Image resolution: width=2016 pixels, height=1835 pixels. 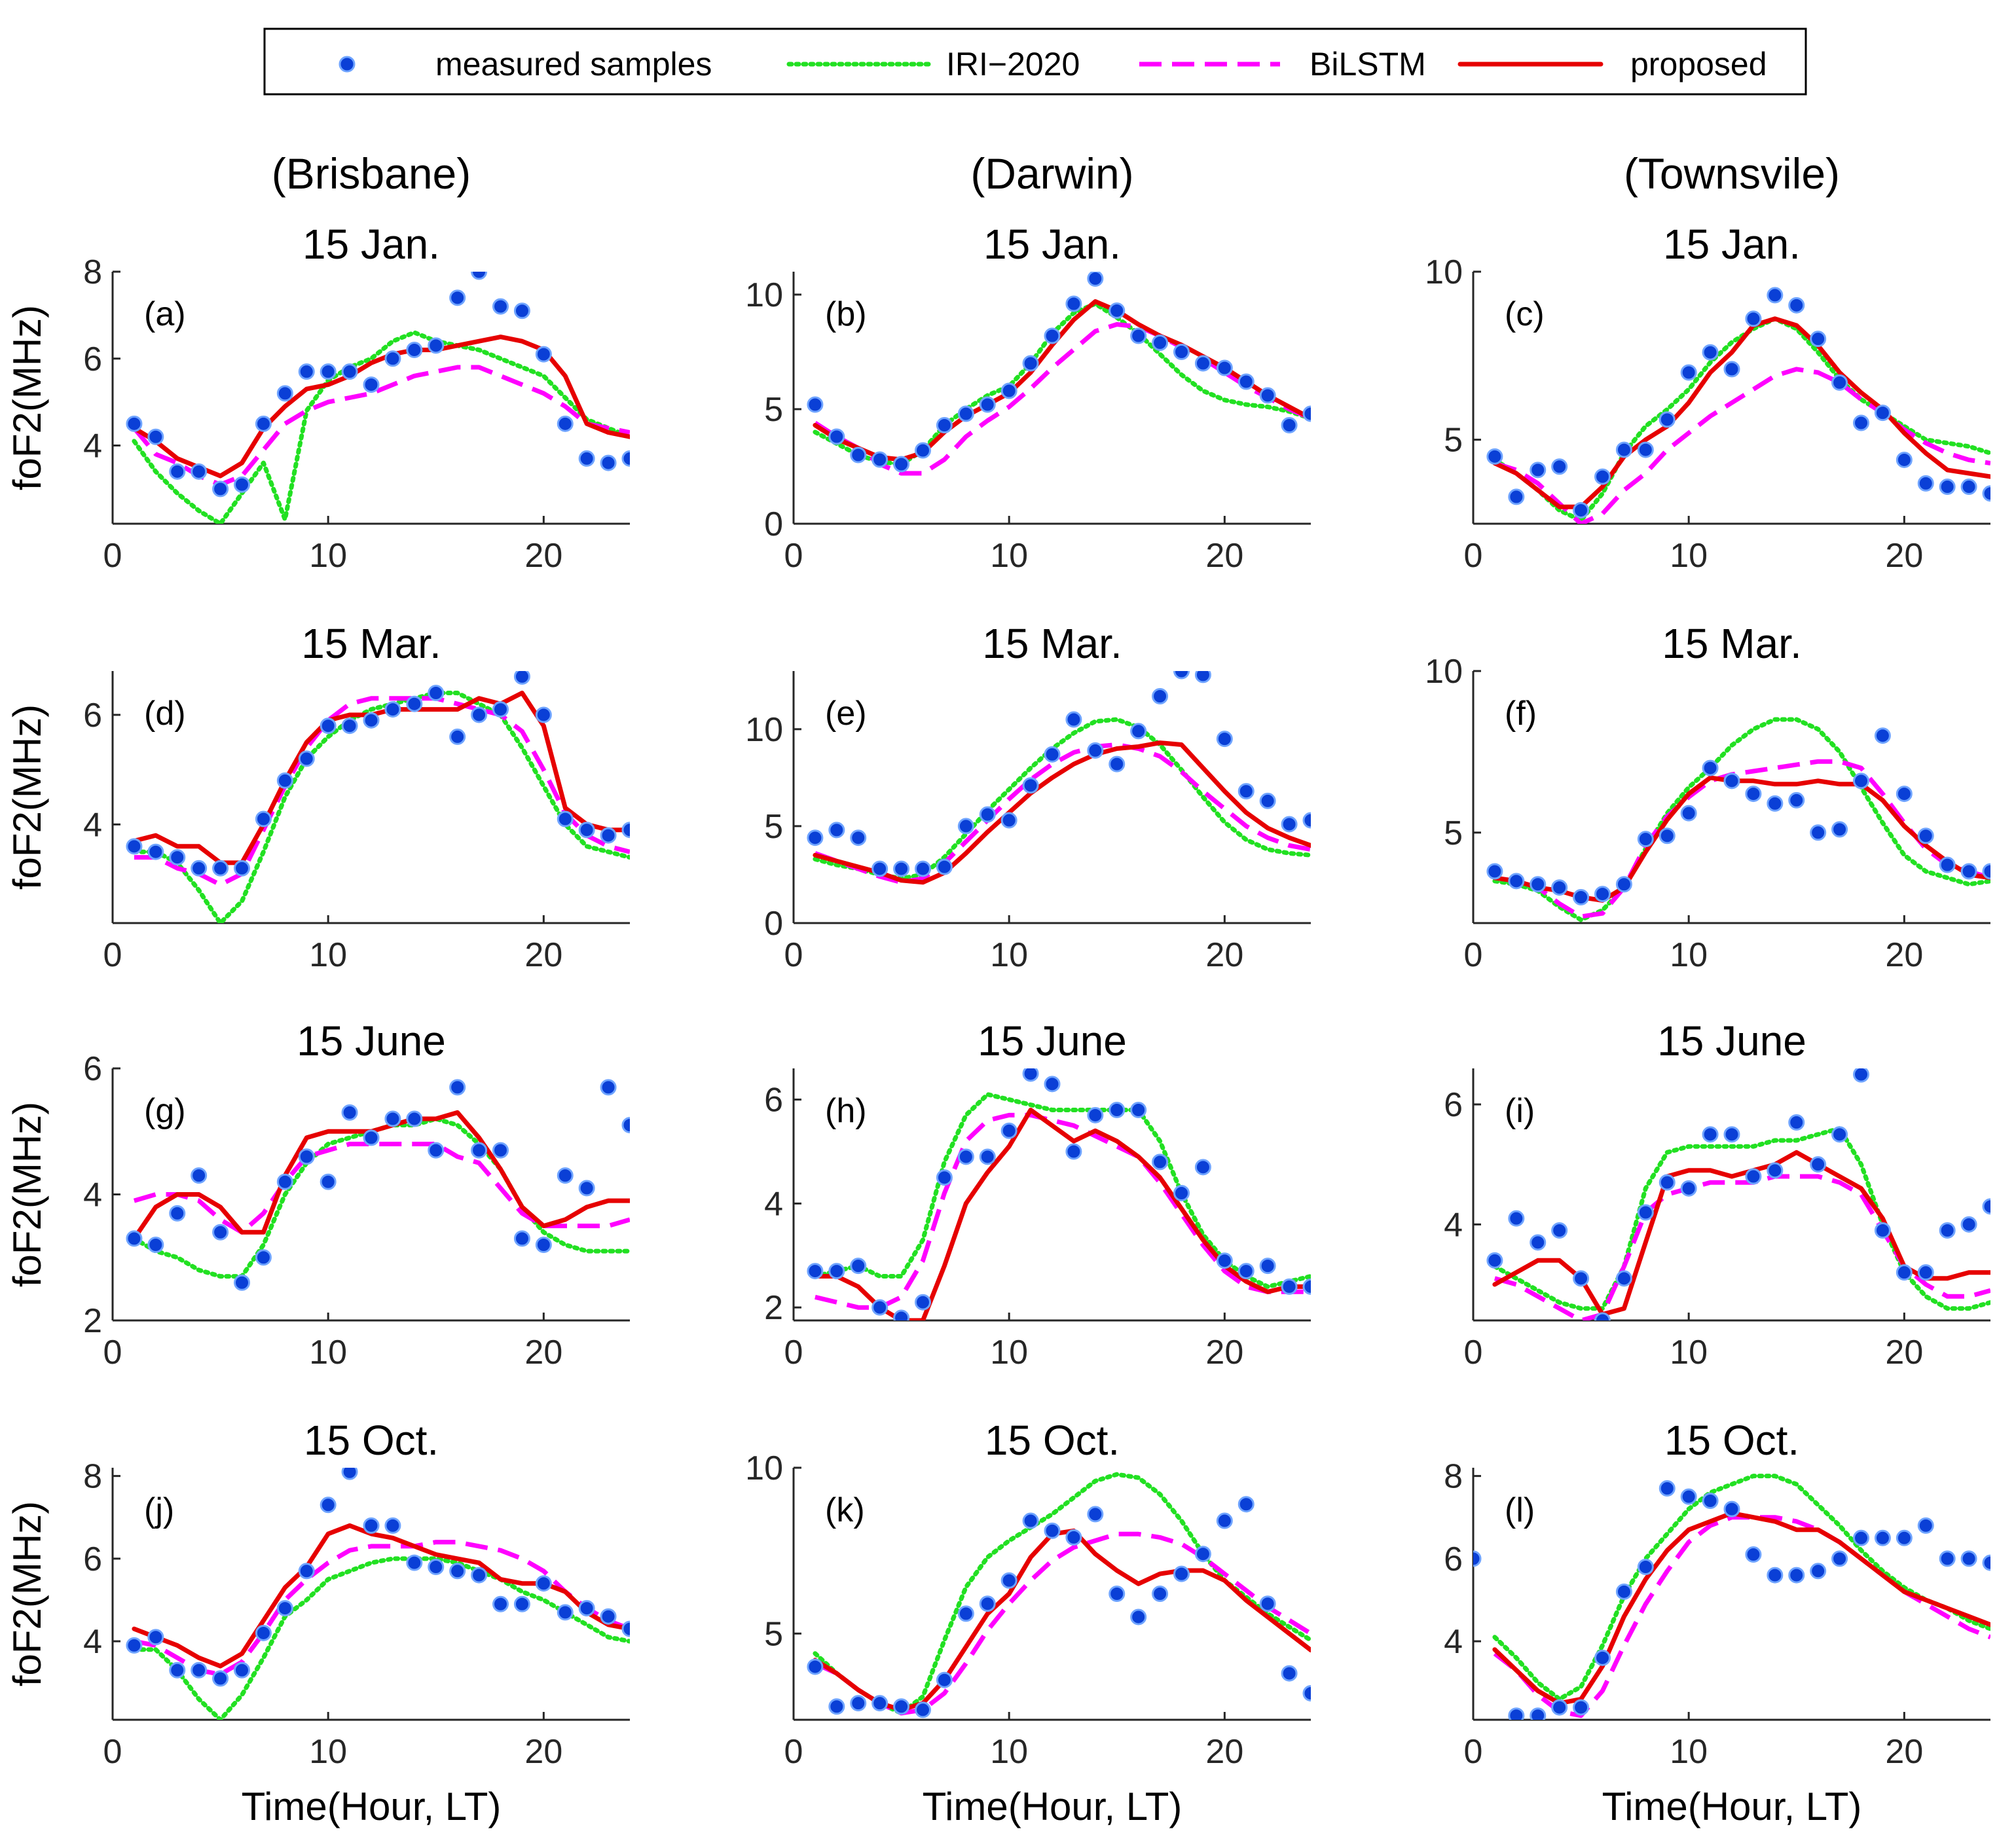 I want to click on series-line-proposed, so click(x=1741, y=412).